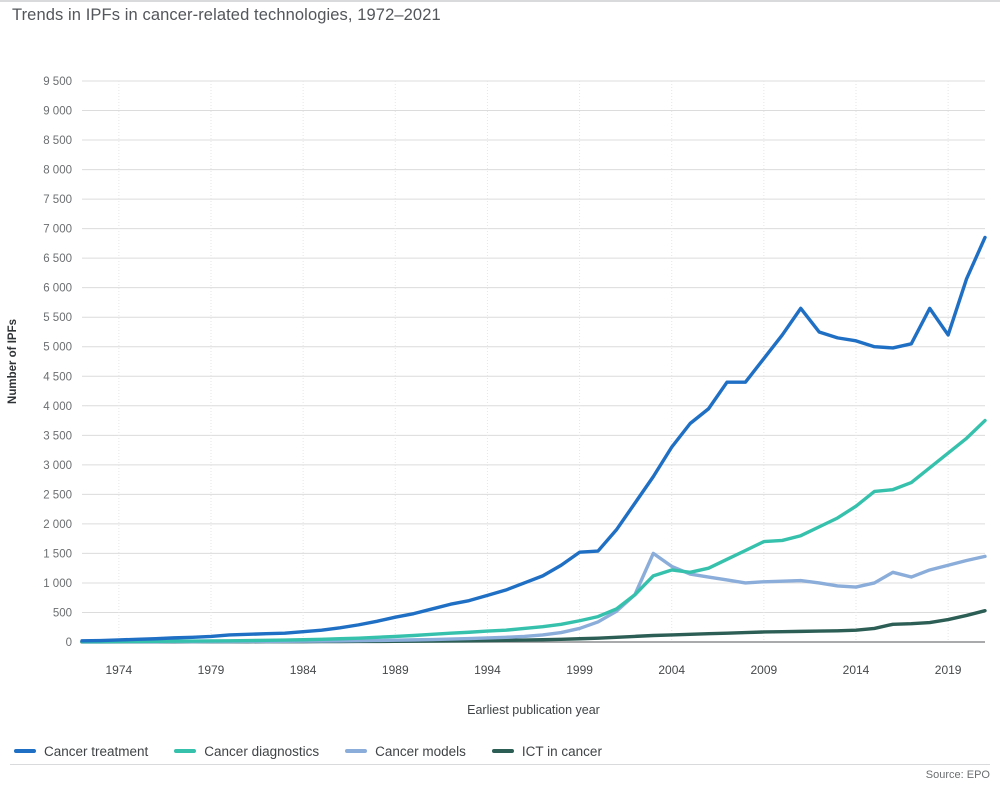  I want to click on x-axis-tick-label: 2014, so click(856, 670).